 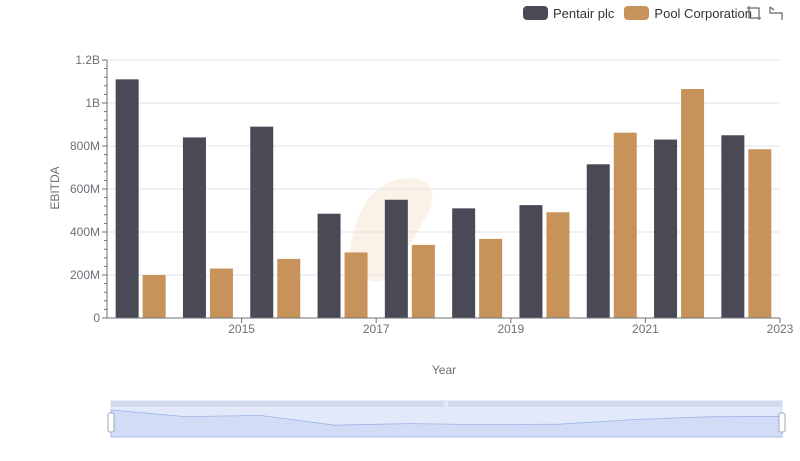 What do you see at coordinates (423, 281) in the screenshot?
I see `bar-pool-2018` at bounding box center [423, 281].